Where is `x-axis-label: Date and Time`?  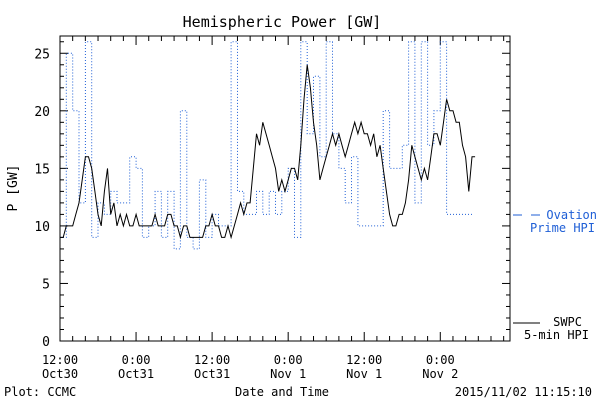 x-axis-label: Date and Time is located at coordinates (282, 392).